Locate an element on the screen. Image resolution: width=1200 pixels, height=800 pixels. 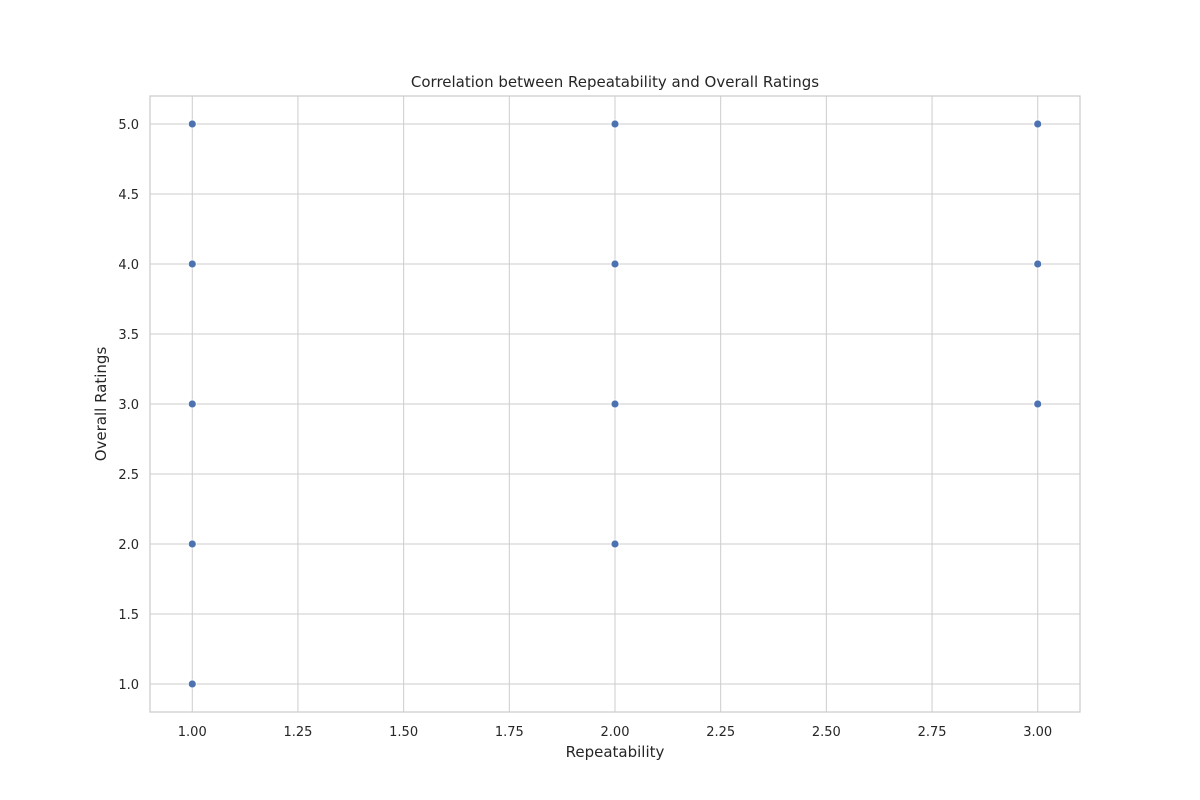
y-tick-label: 2.5 is located at coordinates (128, 475).